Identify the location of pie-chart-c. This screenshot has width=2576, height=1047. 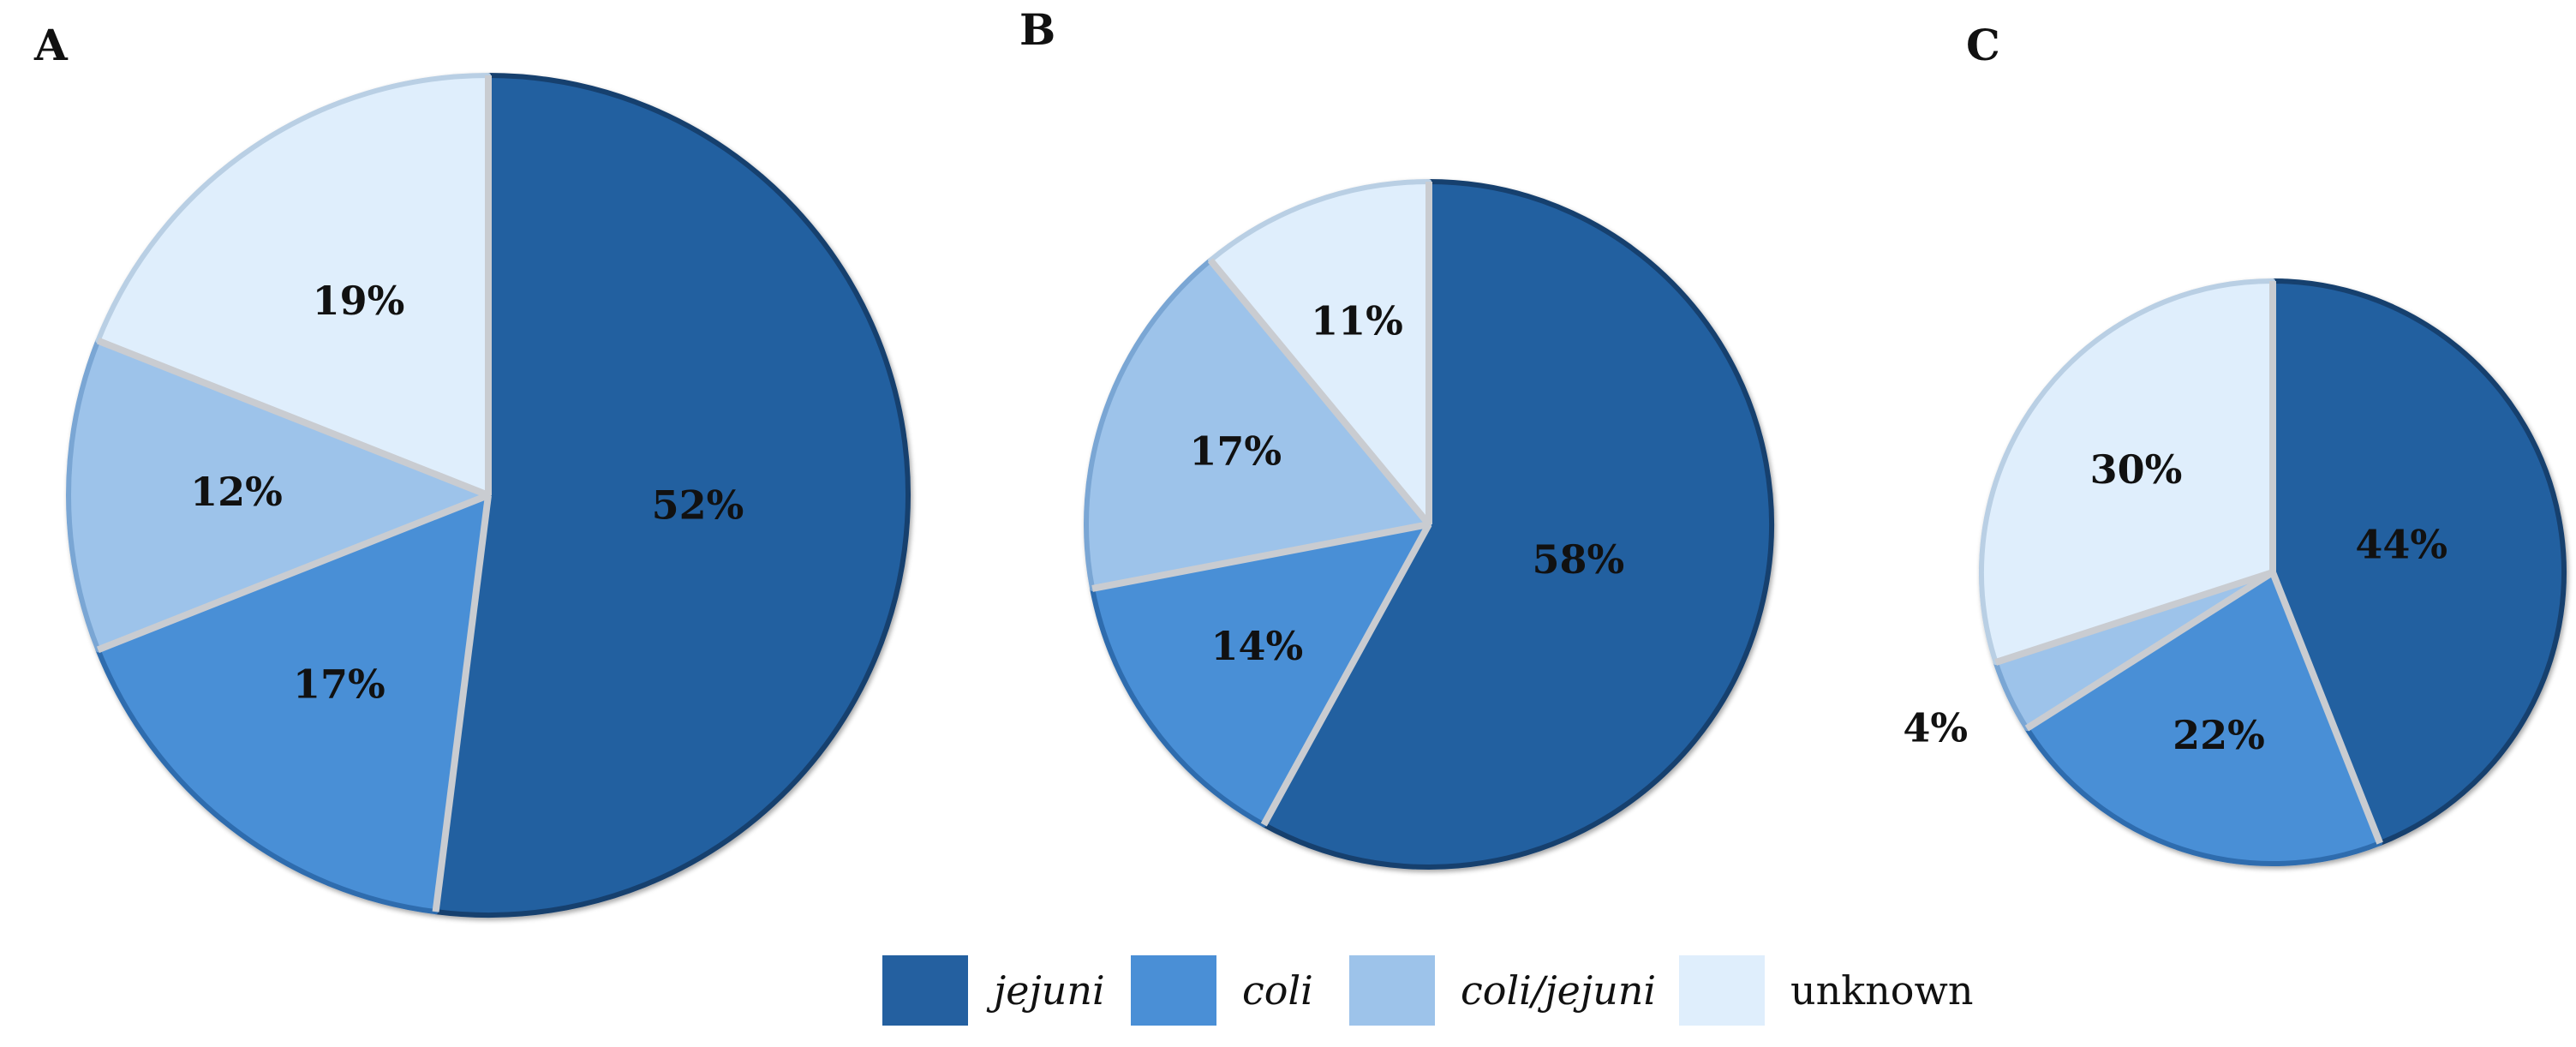
(2273, 572).